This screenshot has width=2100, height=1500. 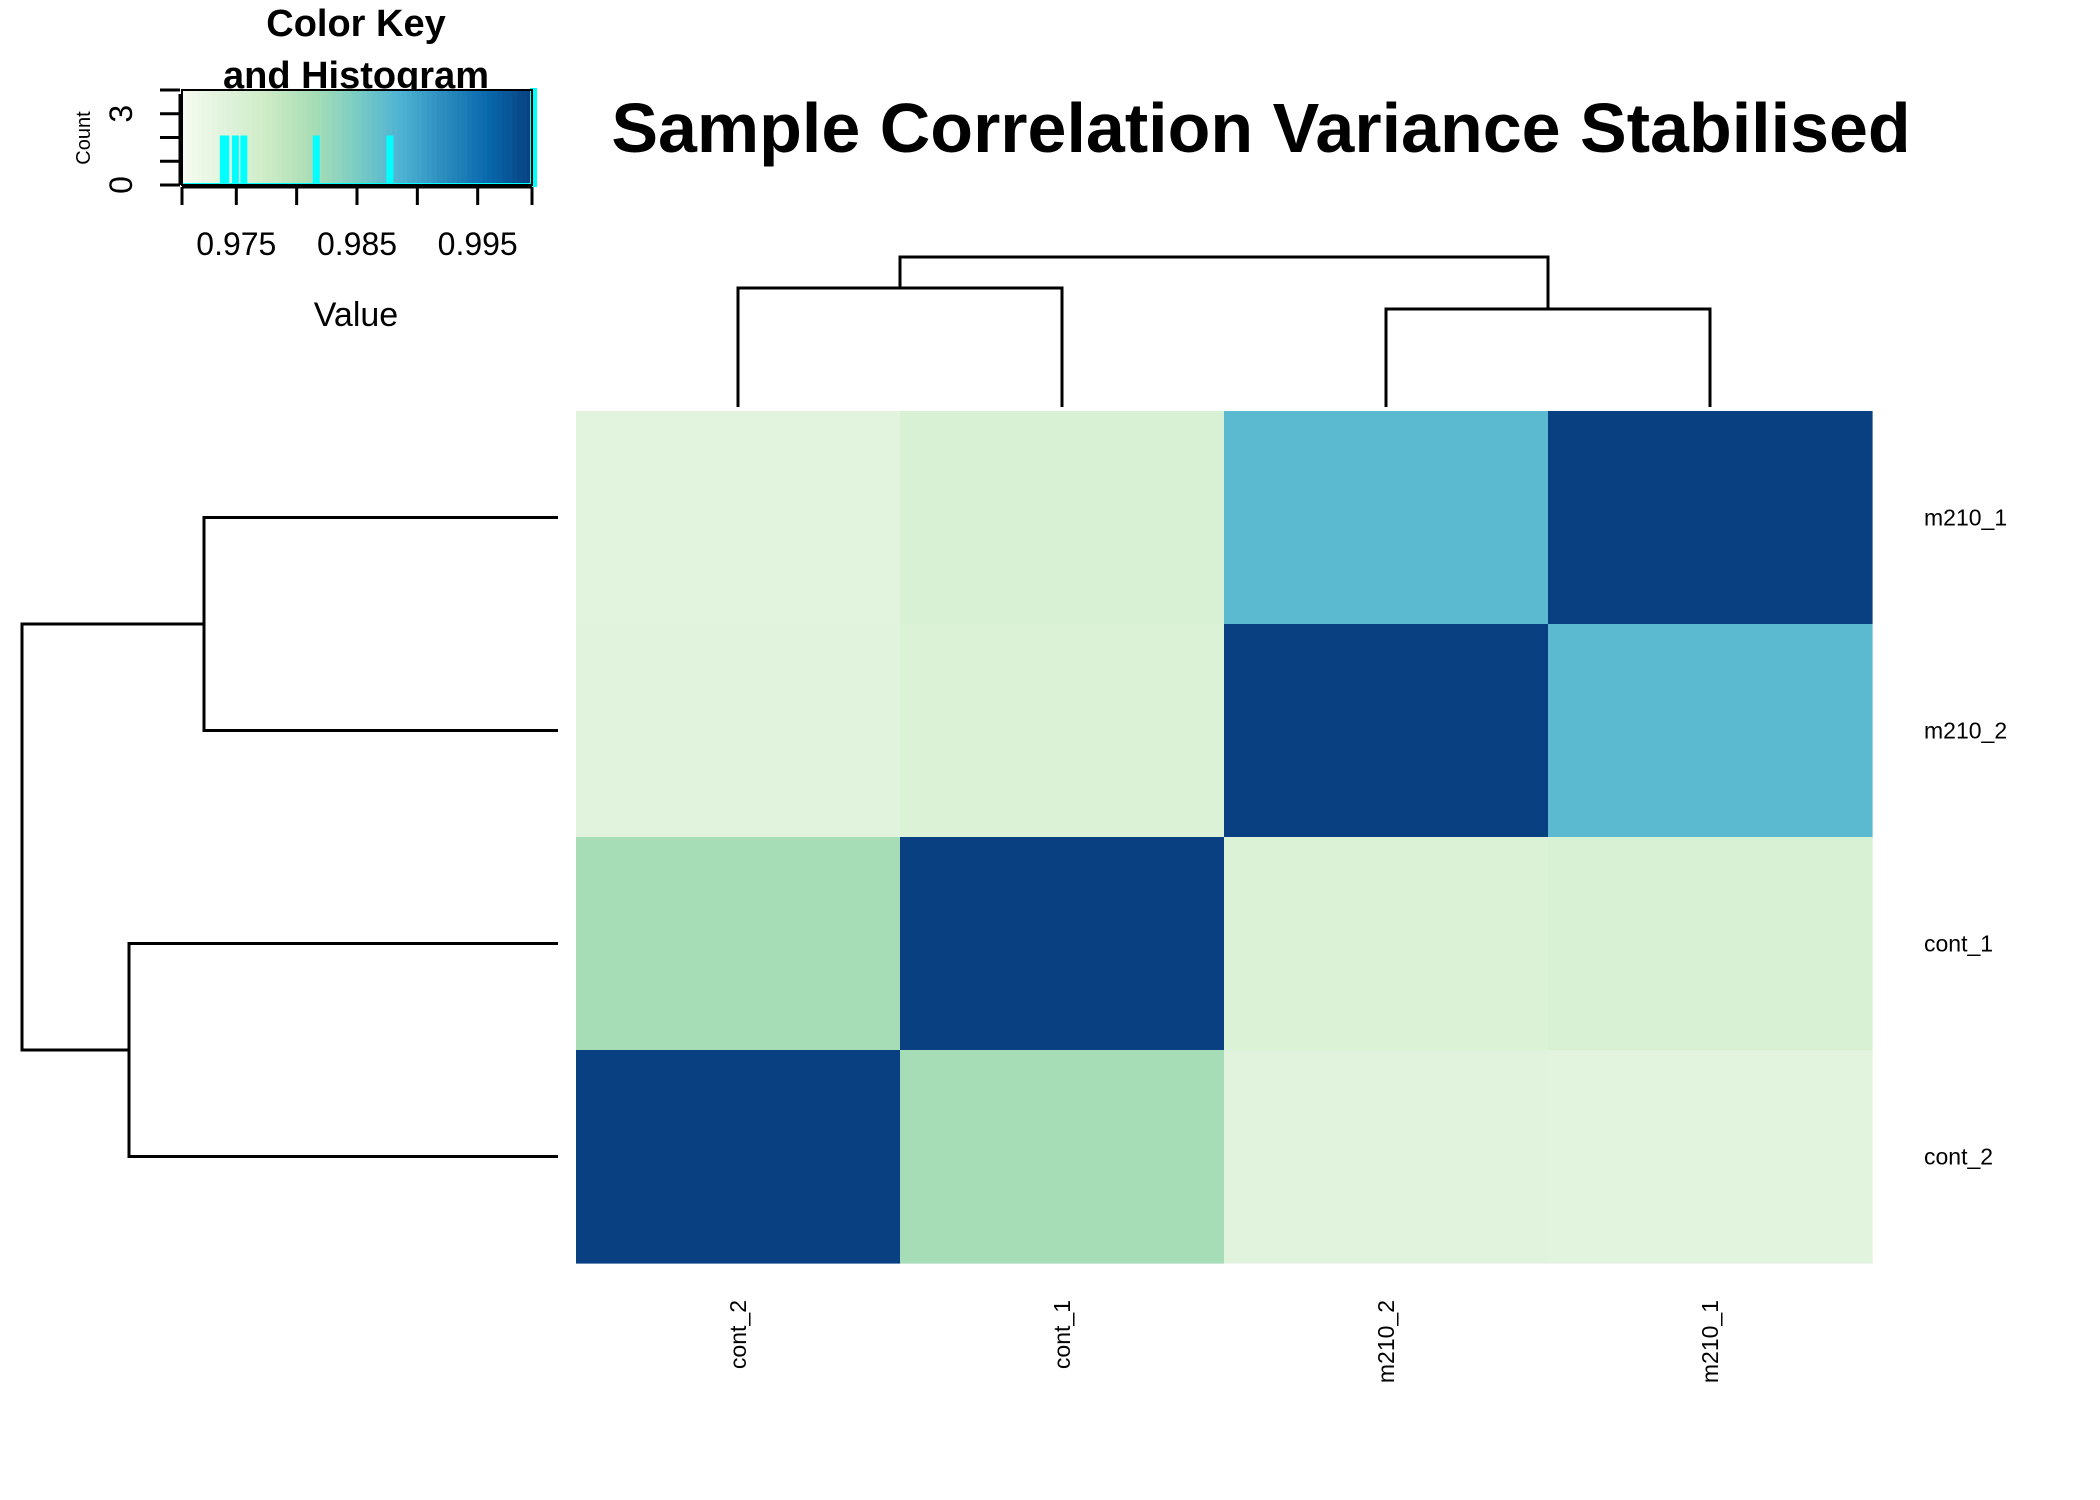 I want to click on row-labels: m210_1 m210_2 cont_1 cont_2, so click(x=1965, y=837).